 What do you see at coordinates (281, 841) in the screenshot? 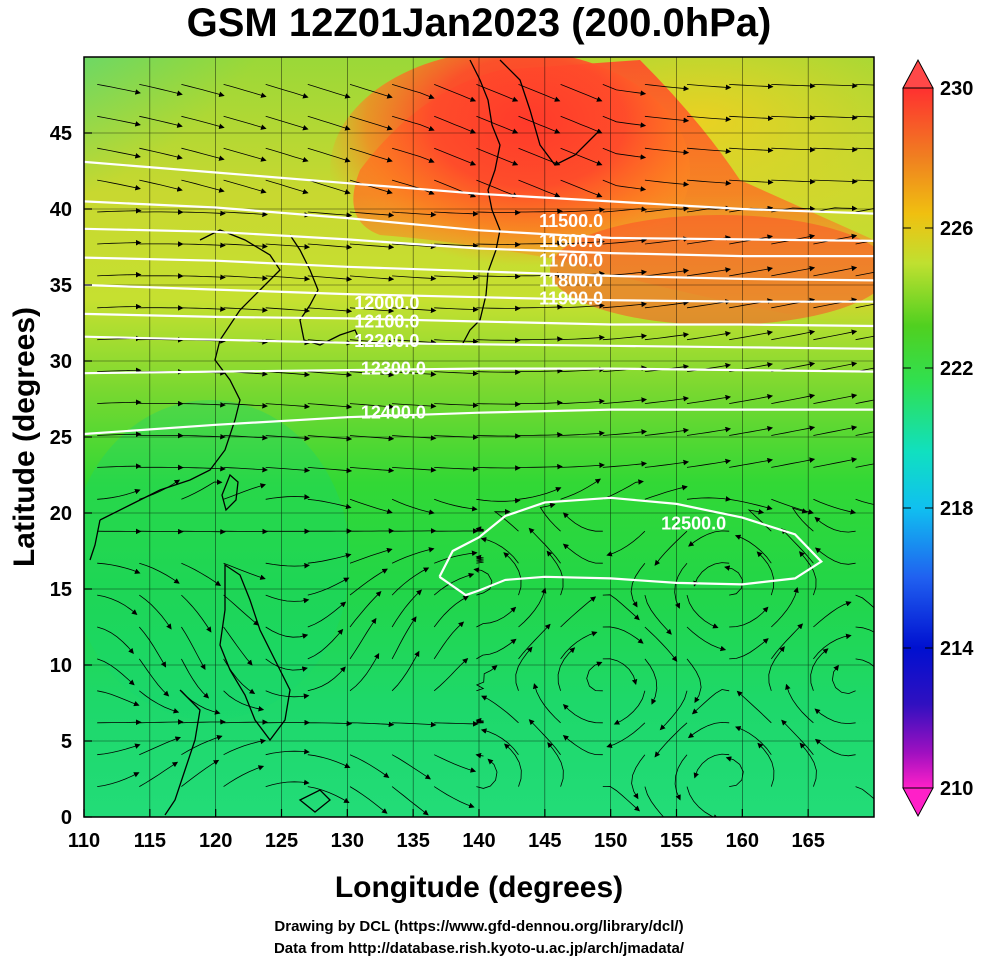
I see `x-tick-label: 125` at bounding box center [281, 841].